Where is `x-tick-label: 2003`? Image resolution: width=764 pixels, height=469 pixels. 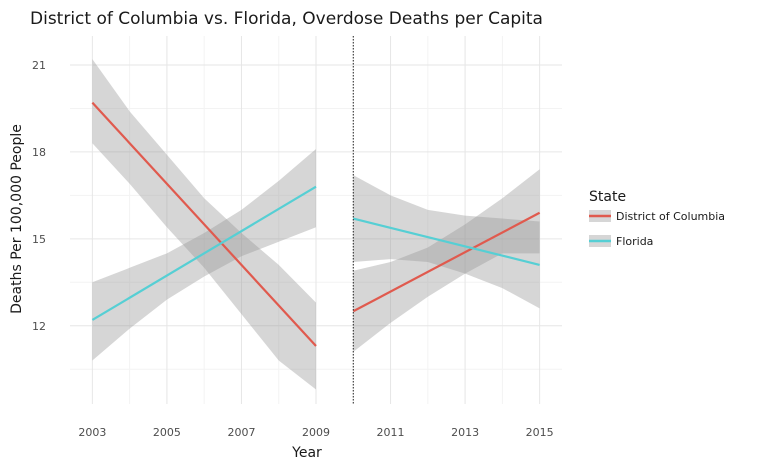
x-tick-label: 2003 is located at coordinates (92, 432).